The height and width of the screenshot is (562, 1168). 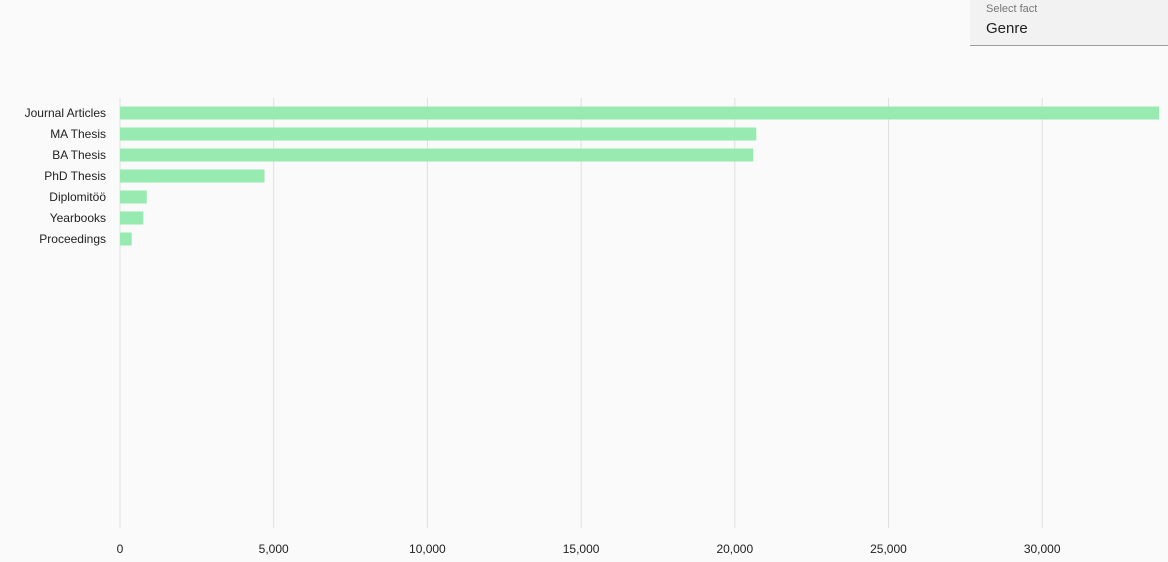 What do you see at coordinates (78, 134) in the screenshot?
I see `category-label: MA Thesis` at bounding box center [78, 134].